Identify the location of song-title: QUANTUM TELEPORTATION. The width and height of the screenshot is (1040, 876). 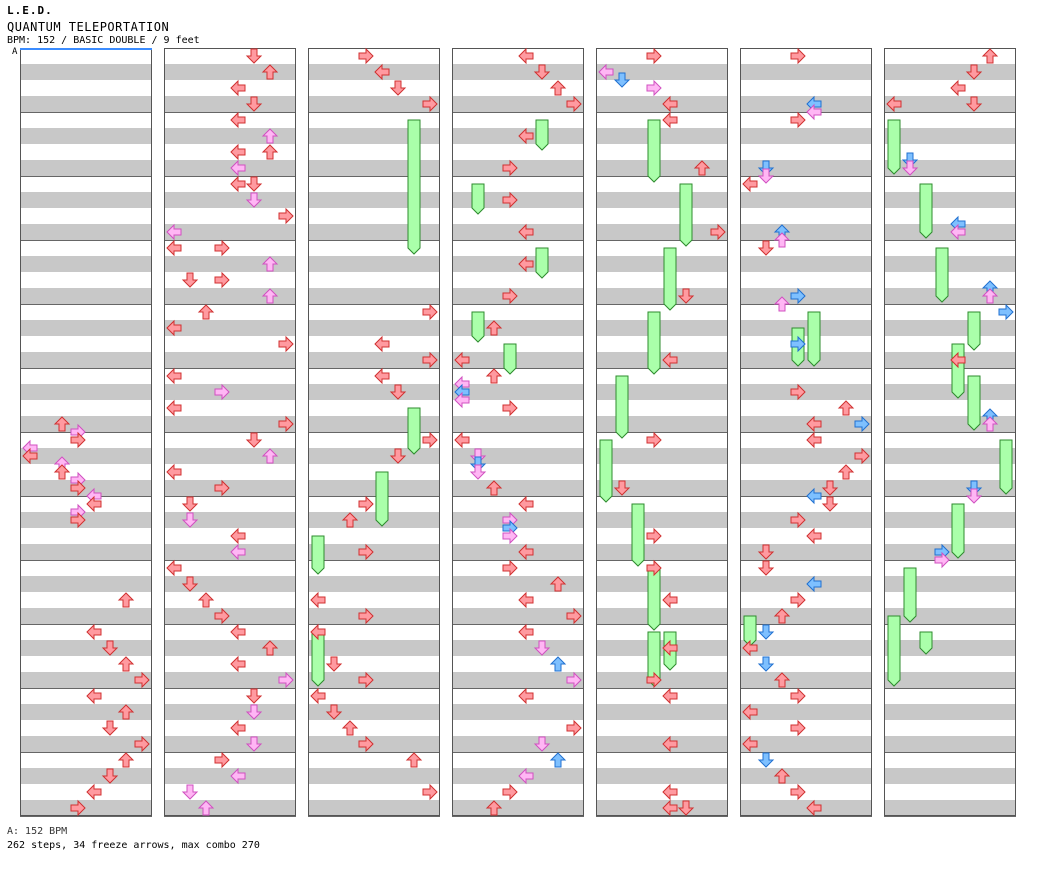
(88, 27).